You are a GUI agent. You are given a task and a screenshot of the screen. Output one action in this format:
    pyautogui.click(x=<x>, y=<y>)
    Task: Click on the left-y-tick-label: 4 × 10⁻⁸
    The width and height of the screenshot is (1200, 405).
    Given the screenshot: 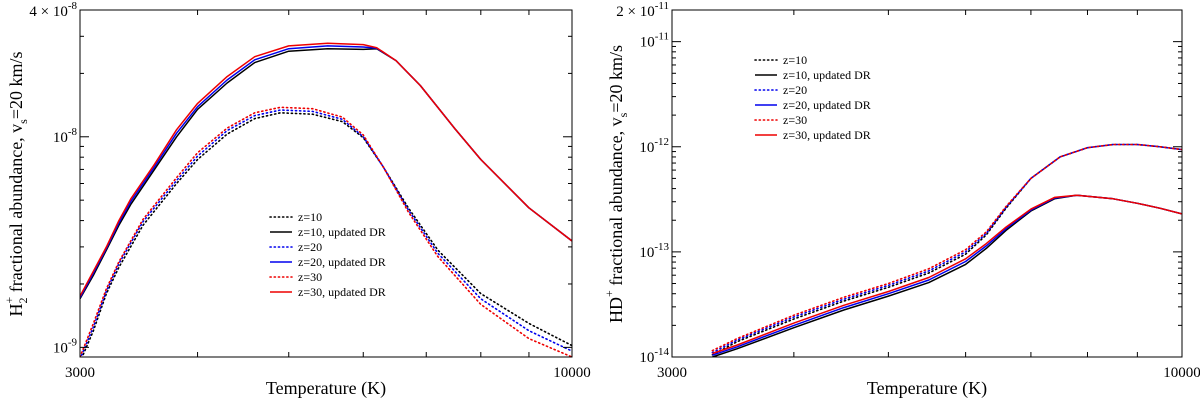 What is the action you would take?
    pyautogui.click(x=53, y=10)
    